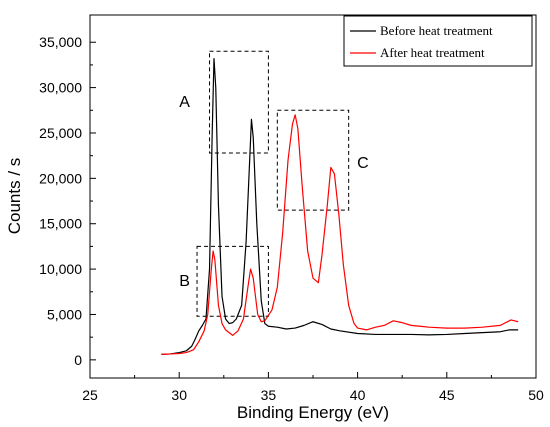 The height and width of the screenshot is (427, 550). I want to click on x-tick-label: 30, so click(179, 395).